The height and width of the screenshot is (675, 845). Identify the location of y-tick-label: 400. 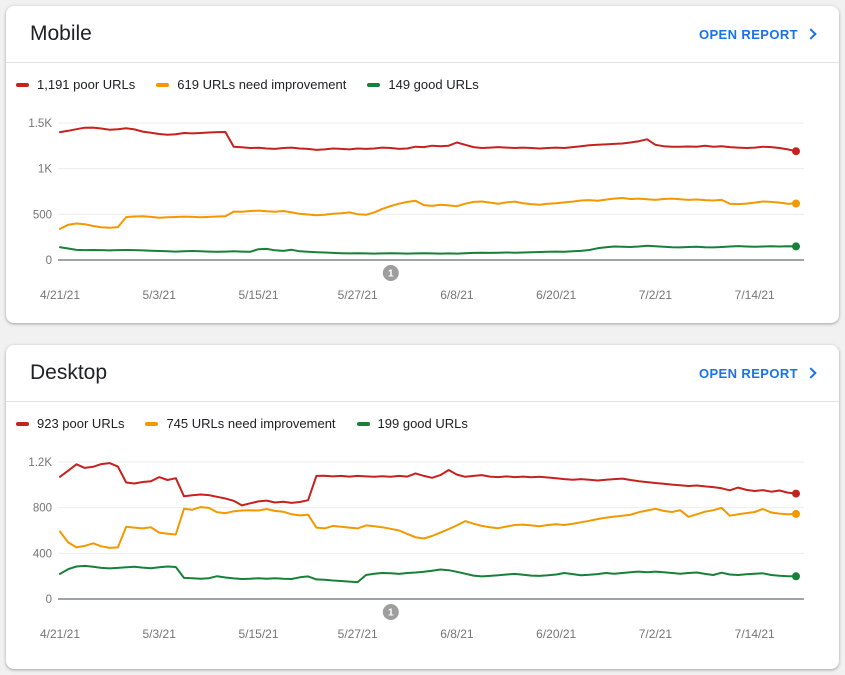
(42, 554).